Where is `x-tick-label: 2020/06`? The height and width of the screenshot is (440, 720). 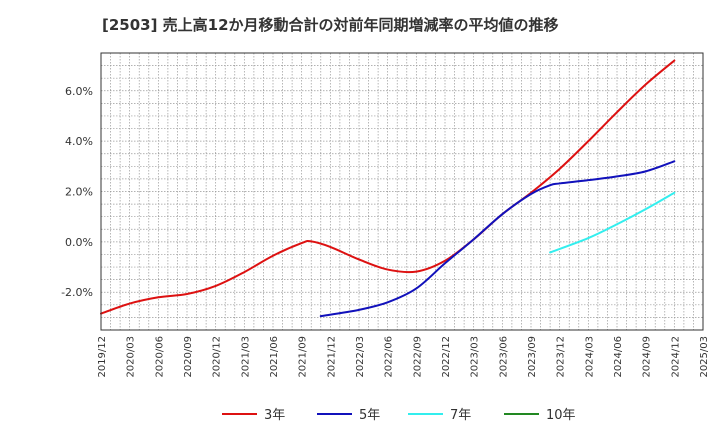
x-tick-label: 2020/06 is located at coordinates (159, 357).